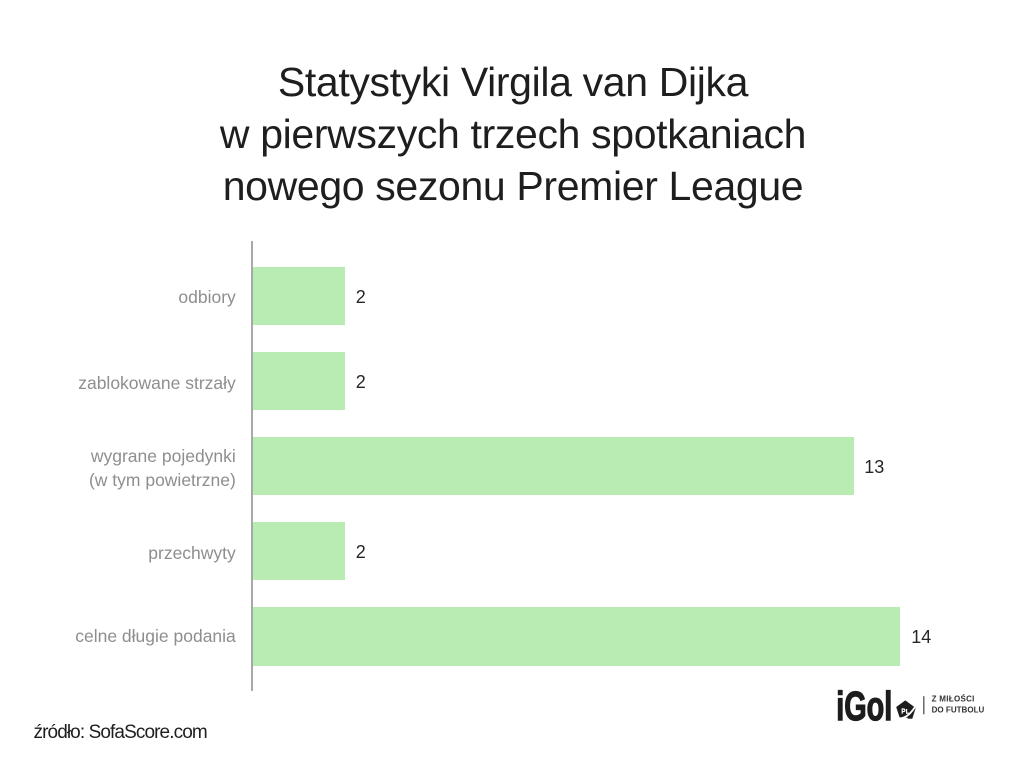 This screenshot has height=768, width=1024. Describe the element at coordinates (864, 705) in the screenshot. I see `svg-text: iGol` at that location.